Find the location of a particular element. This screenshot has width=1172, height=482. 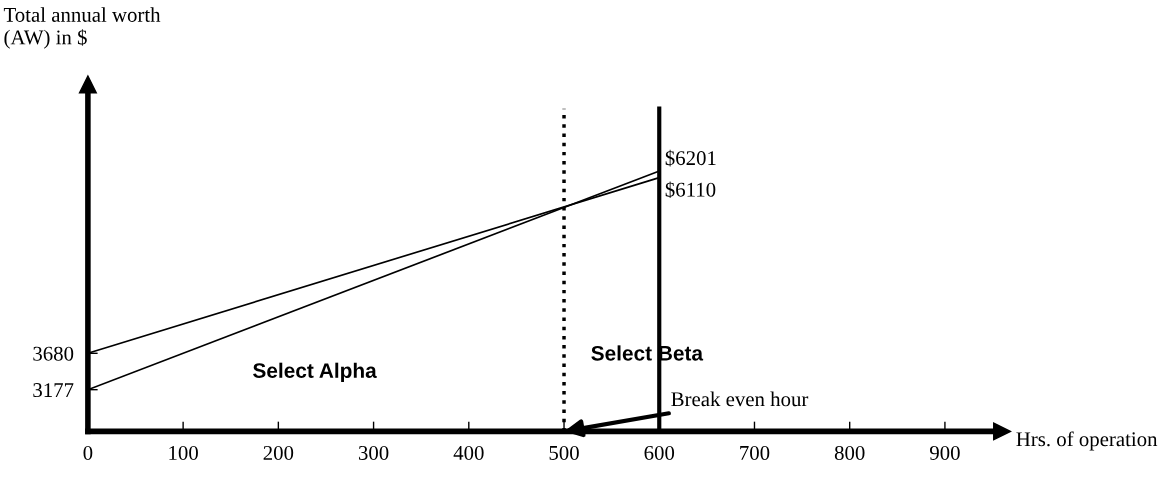

x-tick-label: 500 is located at coordinates (564, 452).